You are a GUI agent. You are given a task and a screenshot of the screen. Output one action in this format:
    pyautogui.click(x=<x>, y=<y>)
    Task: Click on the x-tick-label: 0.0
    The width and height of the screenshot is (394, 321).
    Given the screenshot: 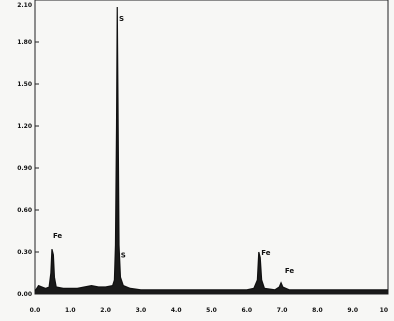 What is the action you would take?
    pyautogui.click(x=35, y=310)
    